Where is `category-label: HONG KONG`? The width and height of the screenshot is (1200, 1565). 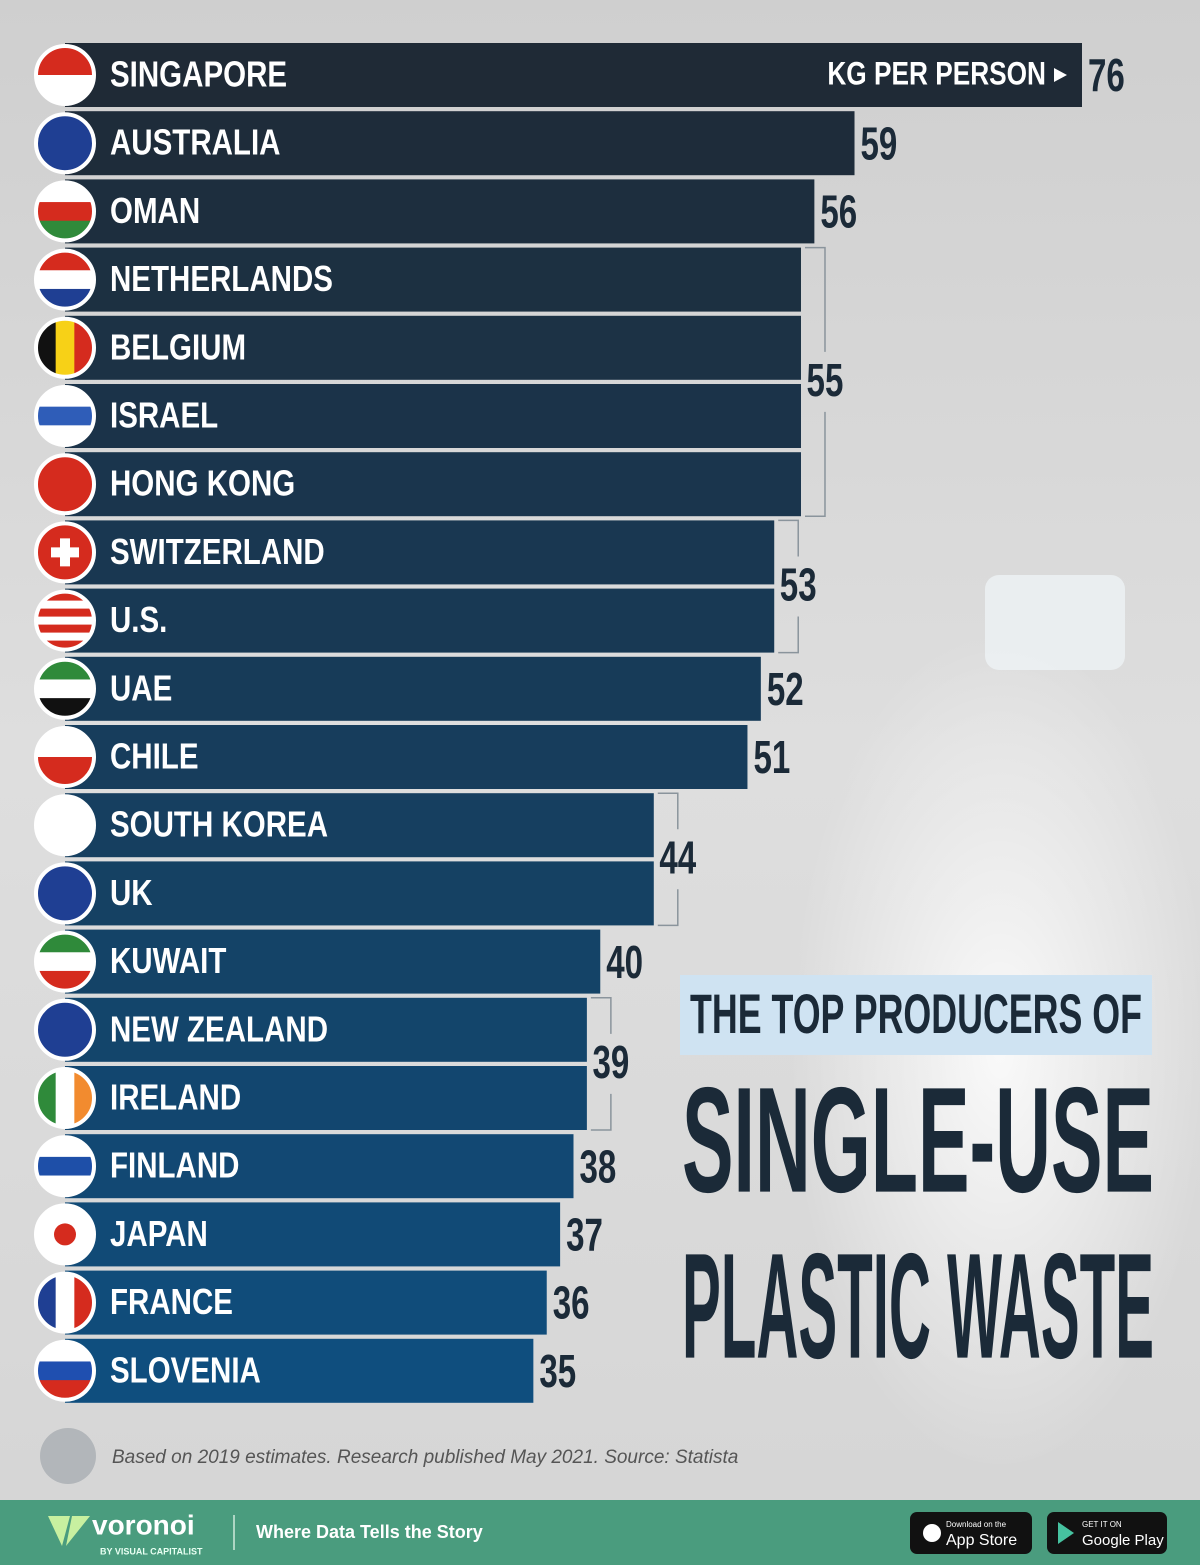 category-label: HONG KONG is located at coordinates (202, 483).